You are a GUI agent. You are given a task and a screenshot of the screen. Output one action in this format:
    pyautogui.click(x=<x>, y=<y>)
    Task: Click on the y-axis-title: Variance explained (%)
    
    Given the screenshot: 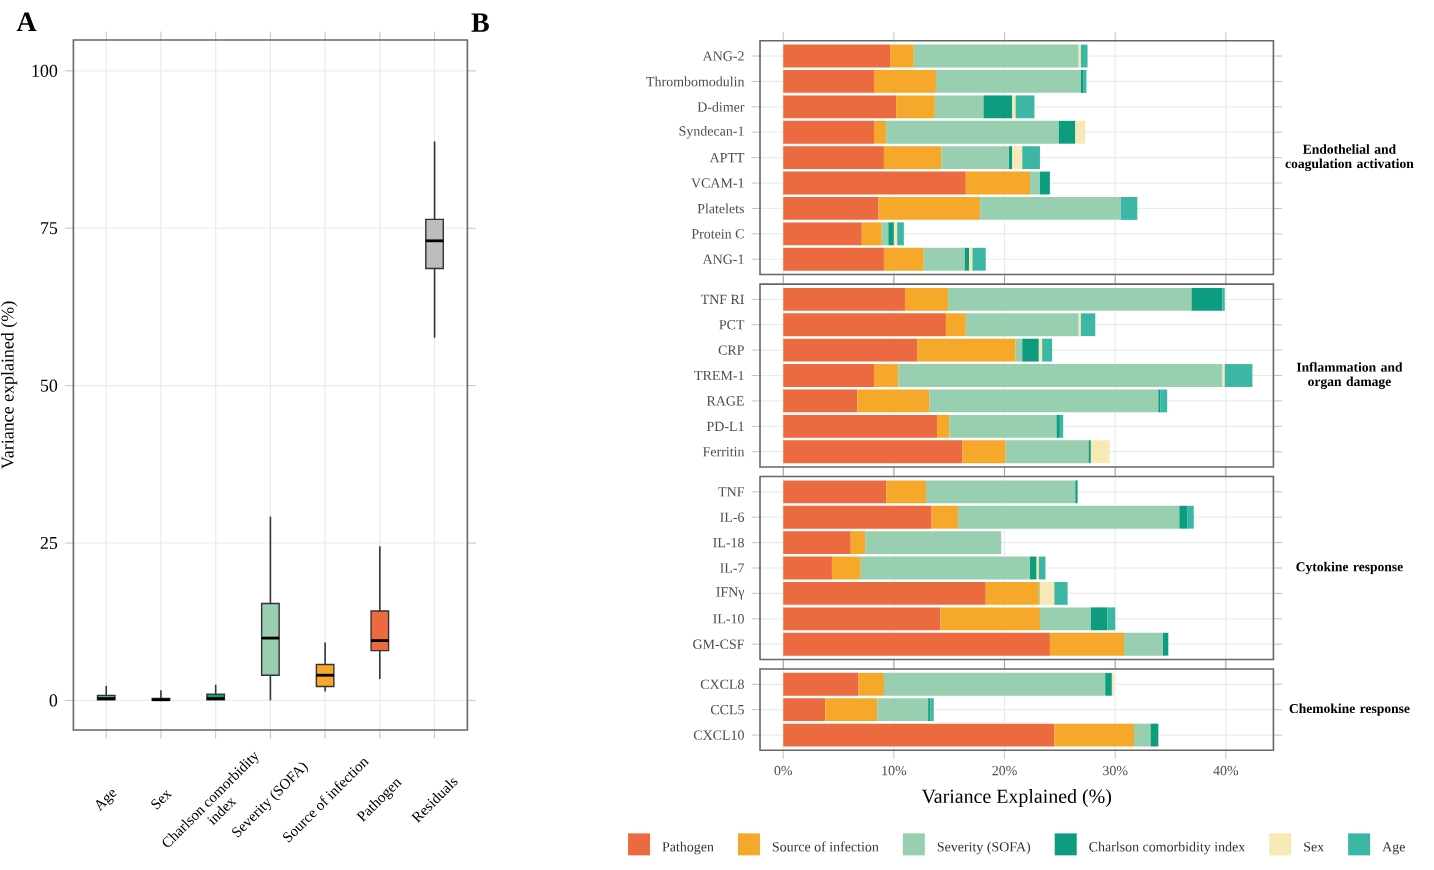 What is the action you would take?
    pyautogui.click(x=9, y=385)
    